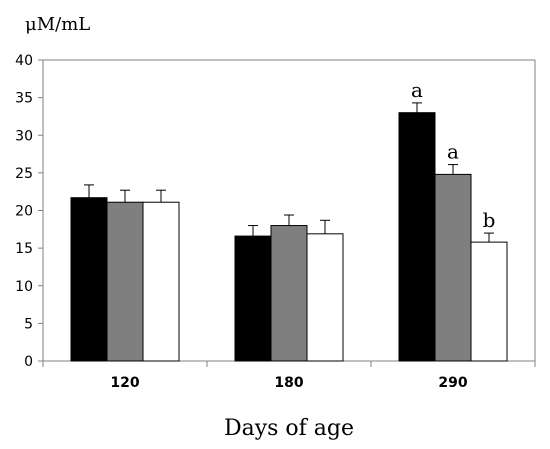 The image size is (550, 449). I want to click on x-tick-label: 120, so click(124, 383).